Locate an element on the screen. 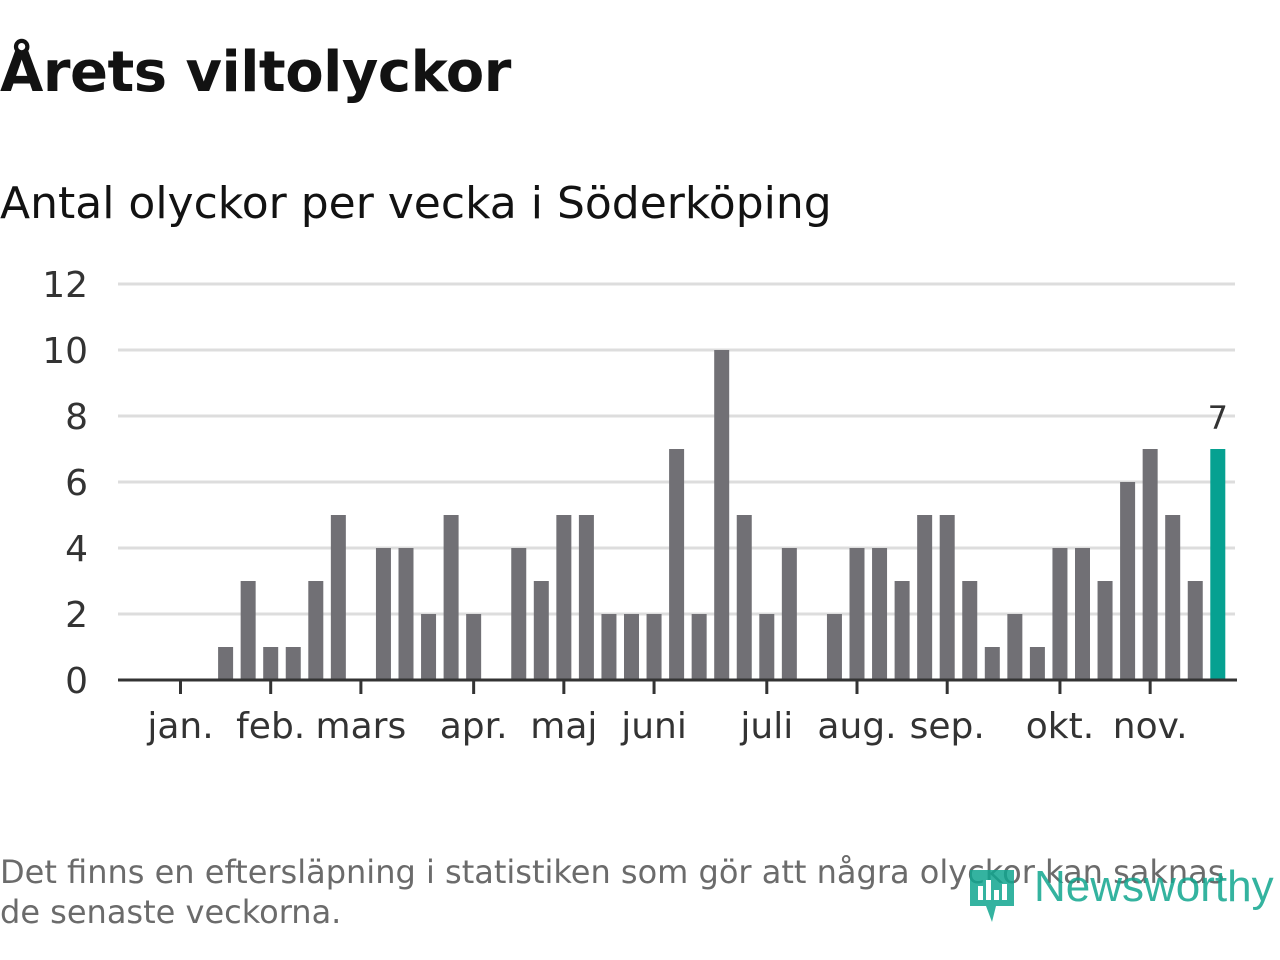 This screenshot has height=960, width=1280. x-tick-label: juli is located at coordinates (766, 726).